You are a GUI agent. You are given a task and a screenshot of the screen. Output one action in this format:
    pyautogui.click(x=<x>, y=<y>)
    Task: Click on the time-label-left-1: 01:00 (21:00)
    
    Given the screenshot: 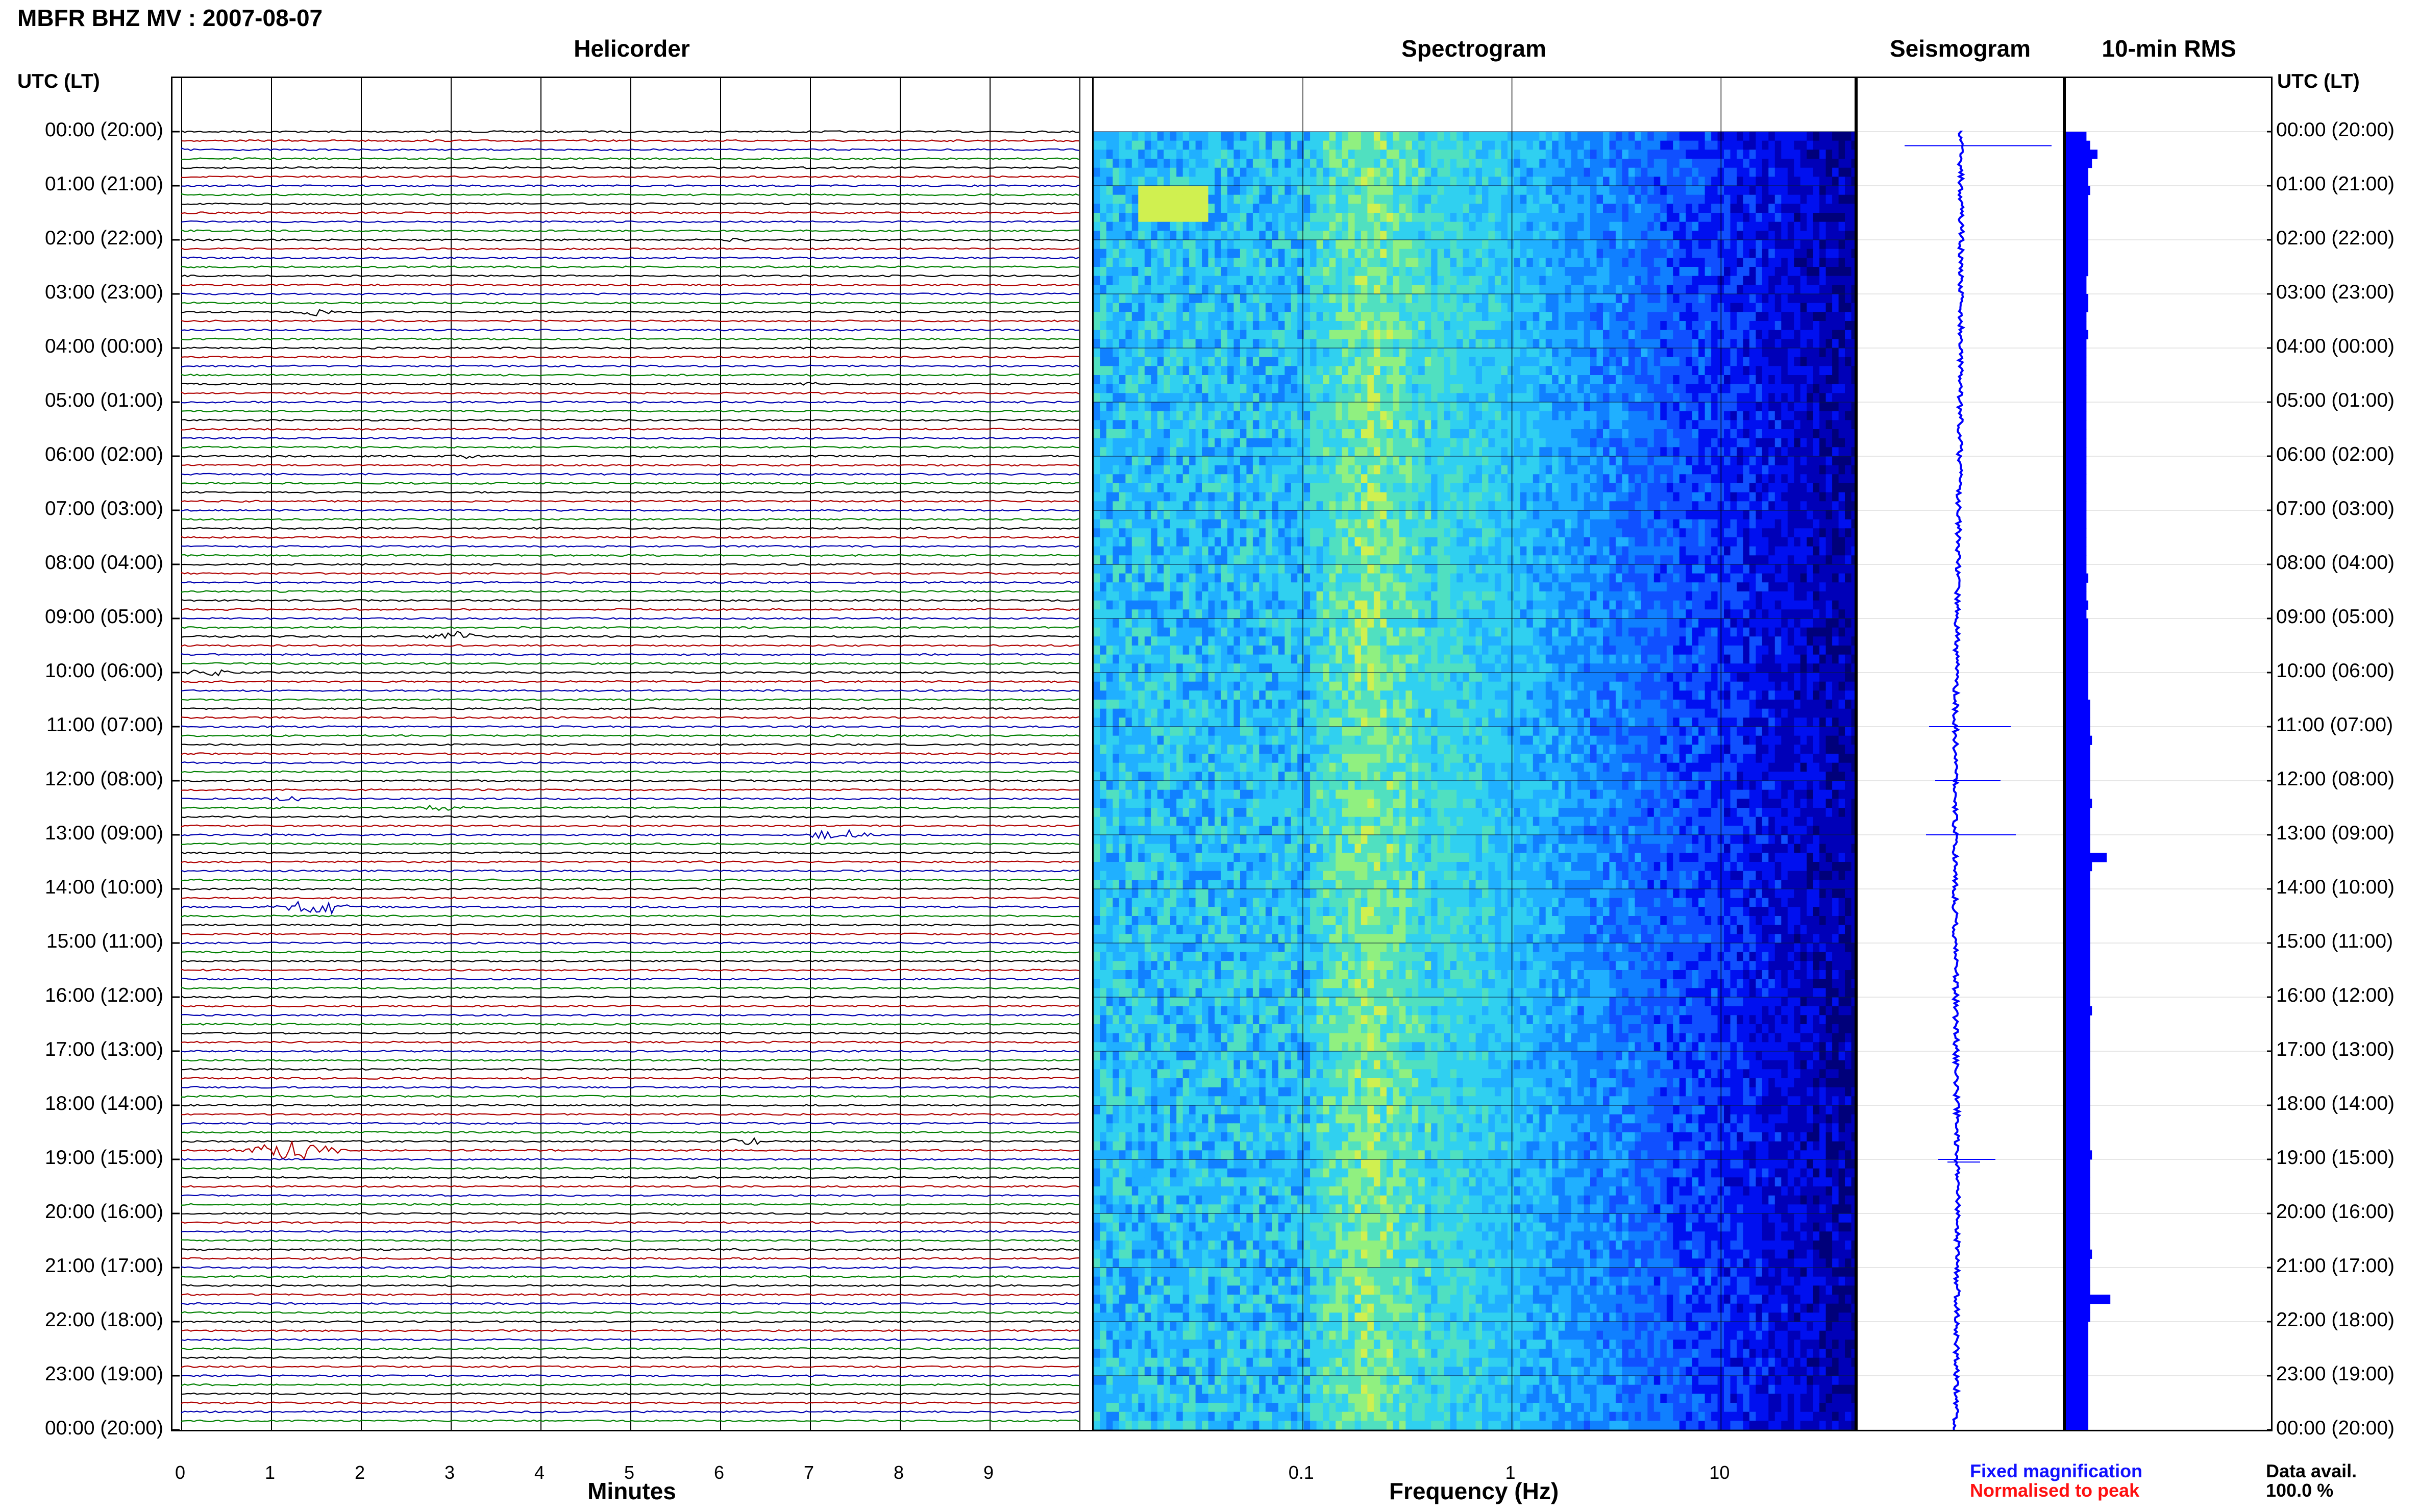 What is the action you would take?
    pyautogui.click(x=103, y=184)
    